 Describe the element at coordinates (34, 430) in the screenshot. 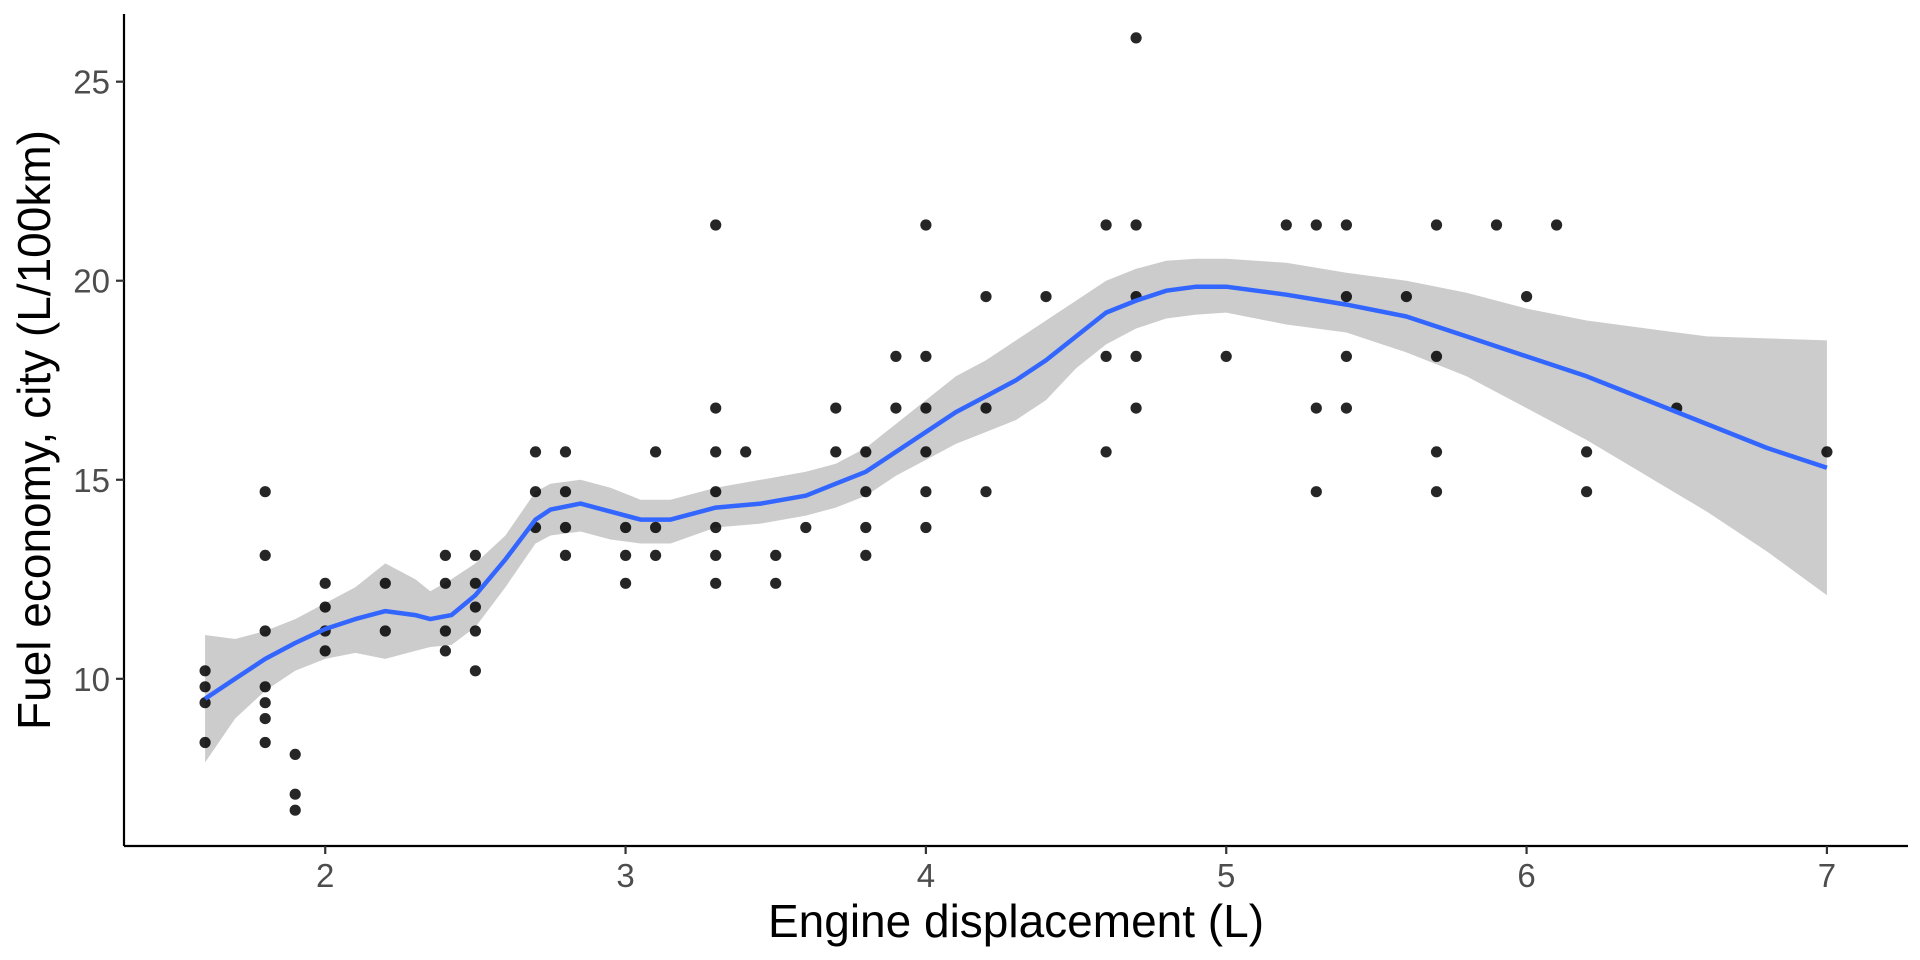

I see `y-axis-title: Fuel economy, city (L/100km)` at that location.